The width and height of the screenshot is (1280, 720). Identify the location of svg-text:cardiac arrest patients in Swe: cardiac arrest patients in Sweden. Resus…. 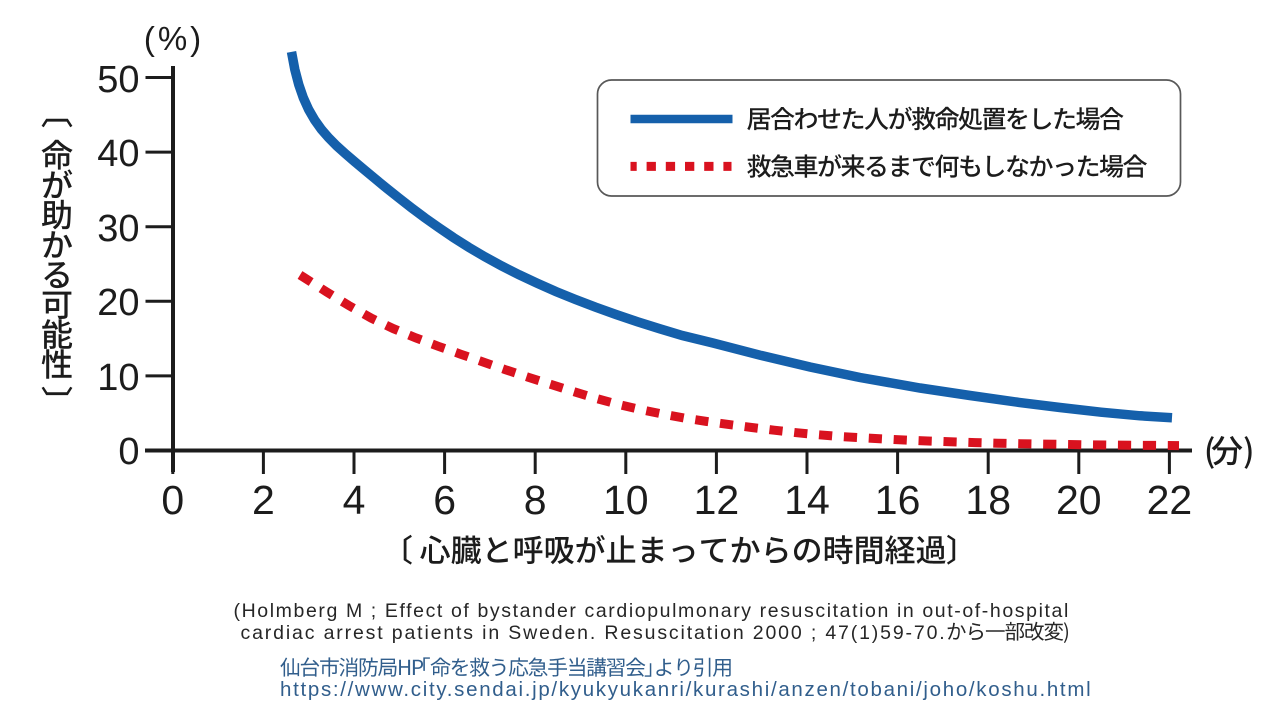
(594, 633).